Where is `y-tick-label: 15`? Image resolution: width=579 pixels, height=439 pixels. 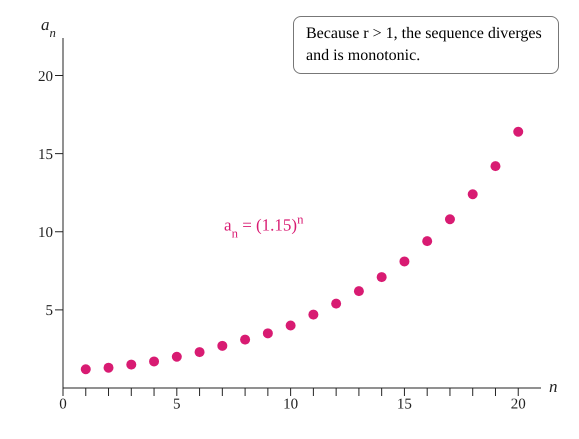
y-tick-label: 15 is located at coordinates (45, 154).